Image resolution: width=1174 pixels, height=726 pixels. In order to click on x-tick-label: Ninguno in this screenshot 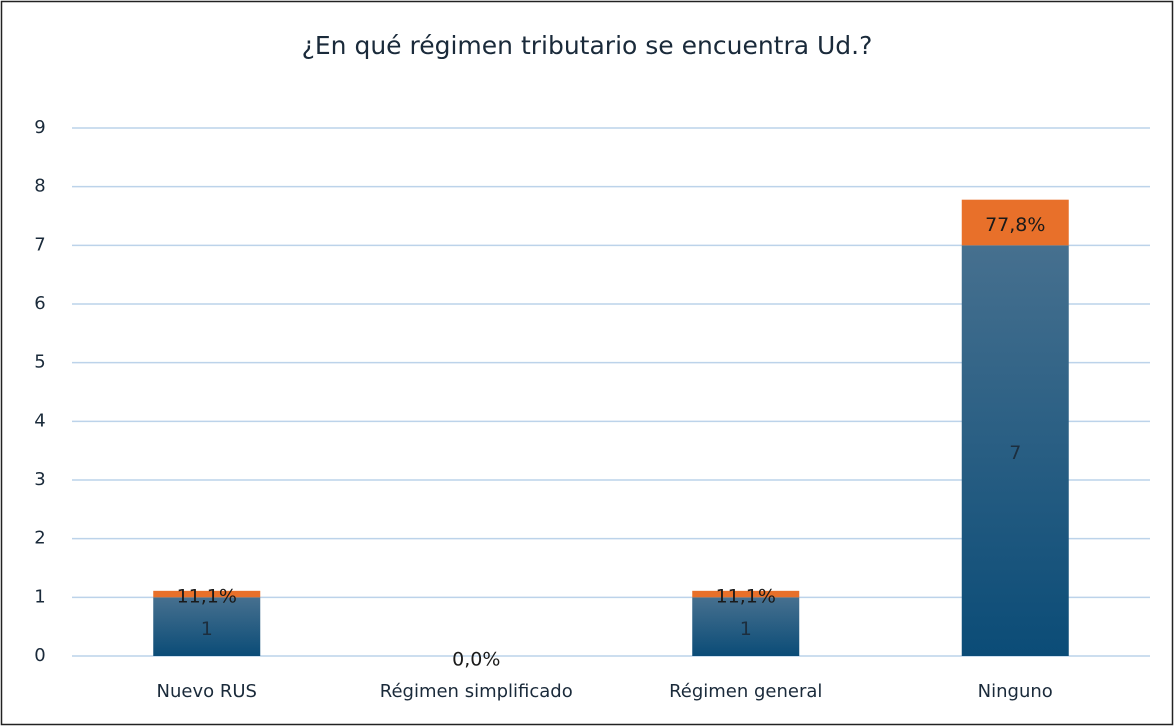, I will do `click(1015, 691)`.